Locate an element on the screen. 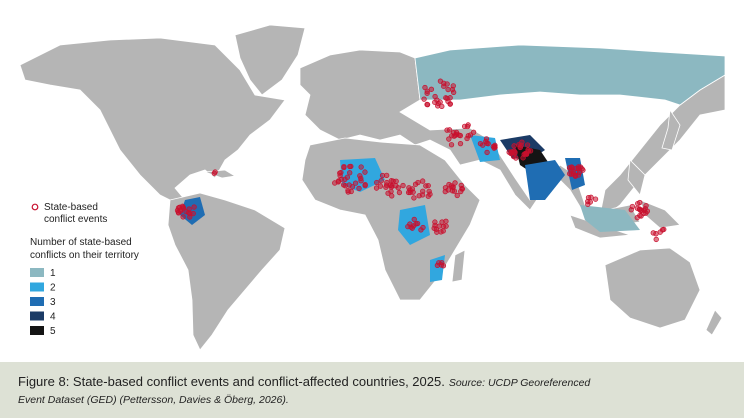 This screenshot has width=744, height=418. legend-label: 4 is located at coordinates (53, 317).